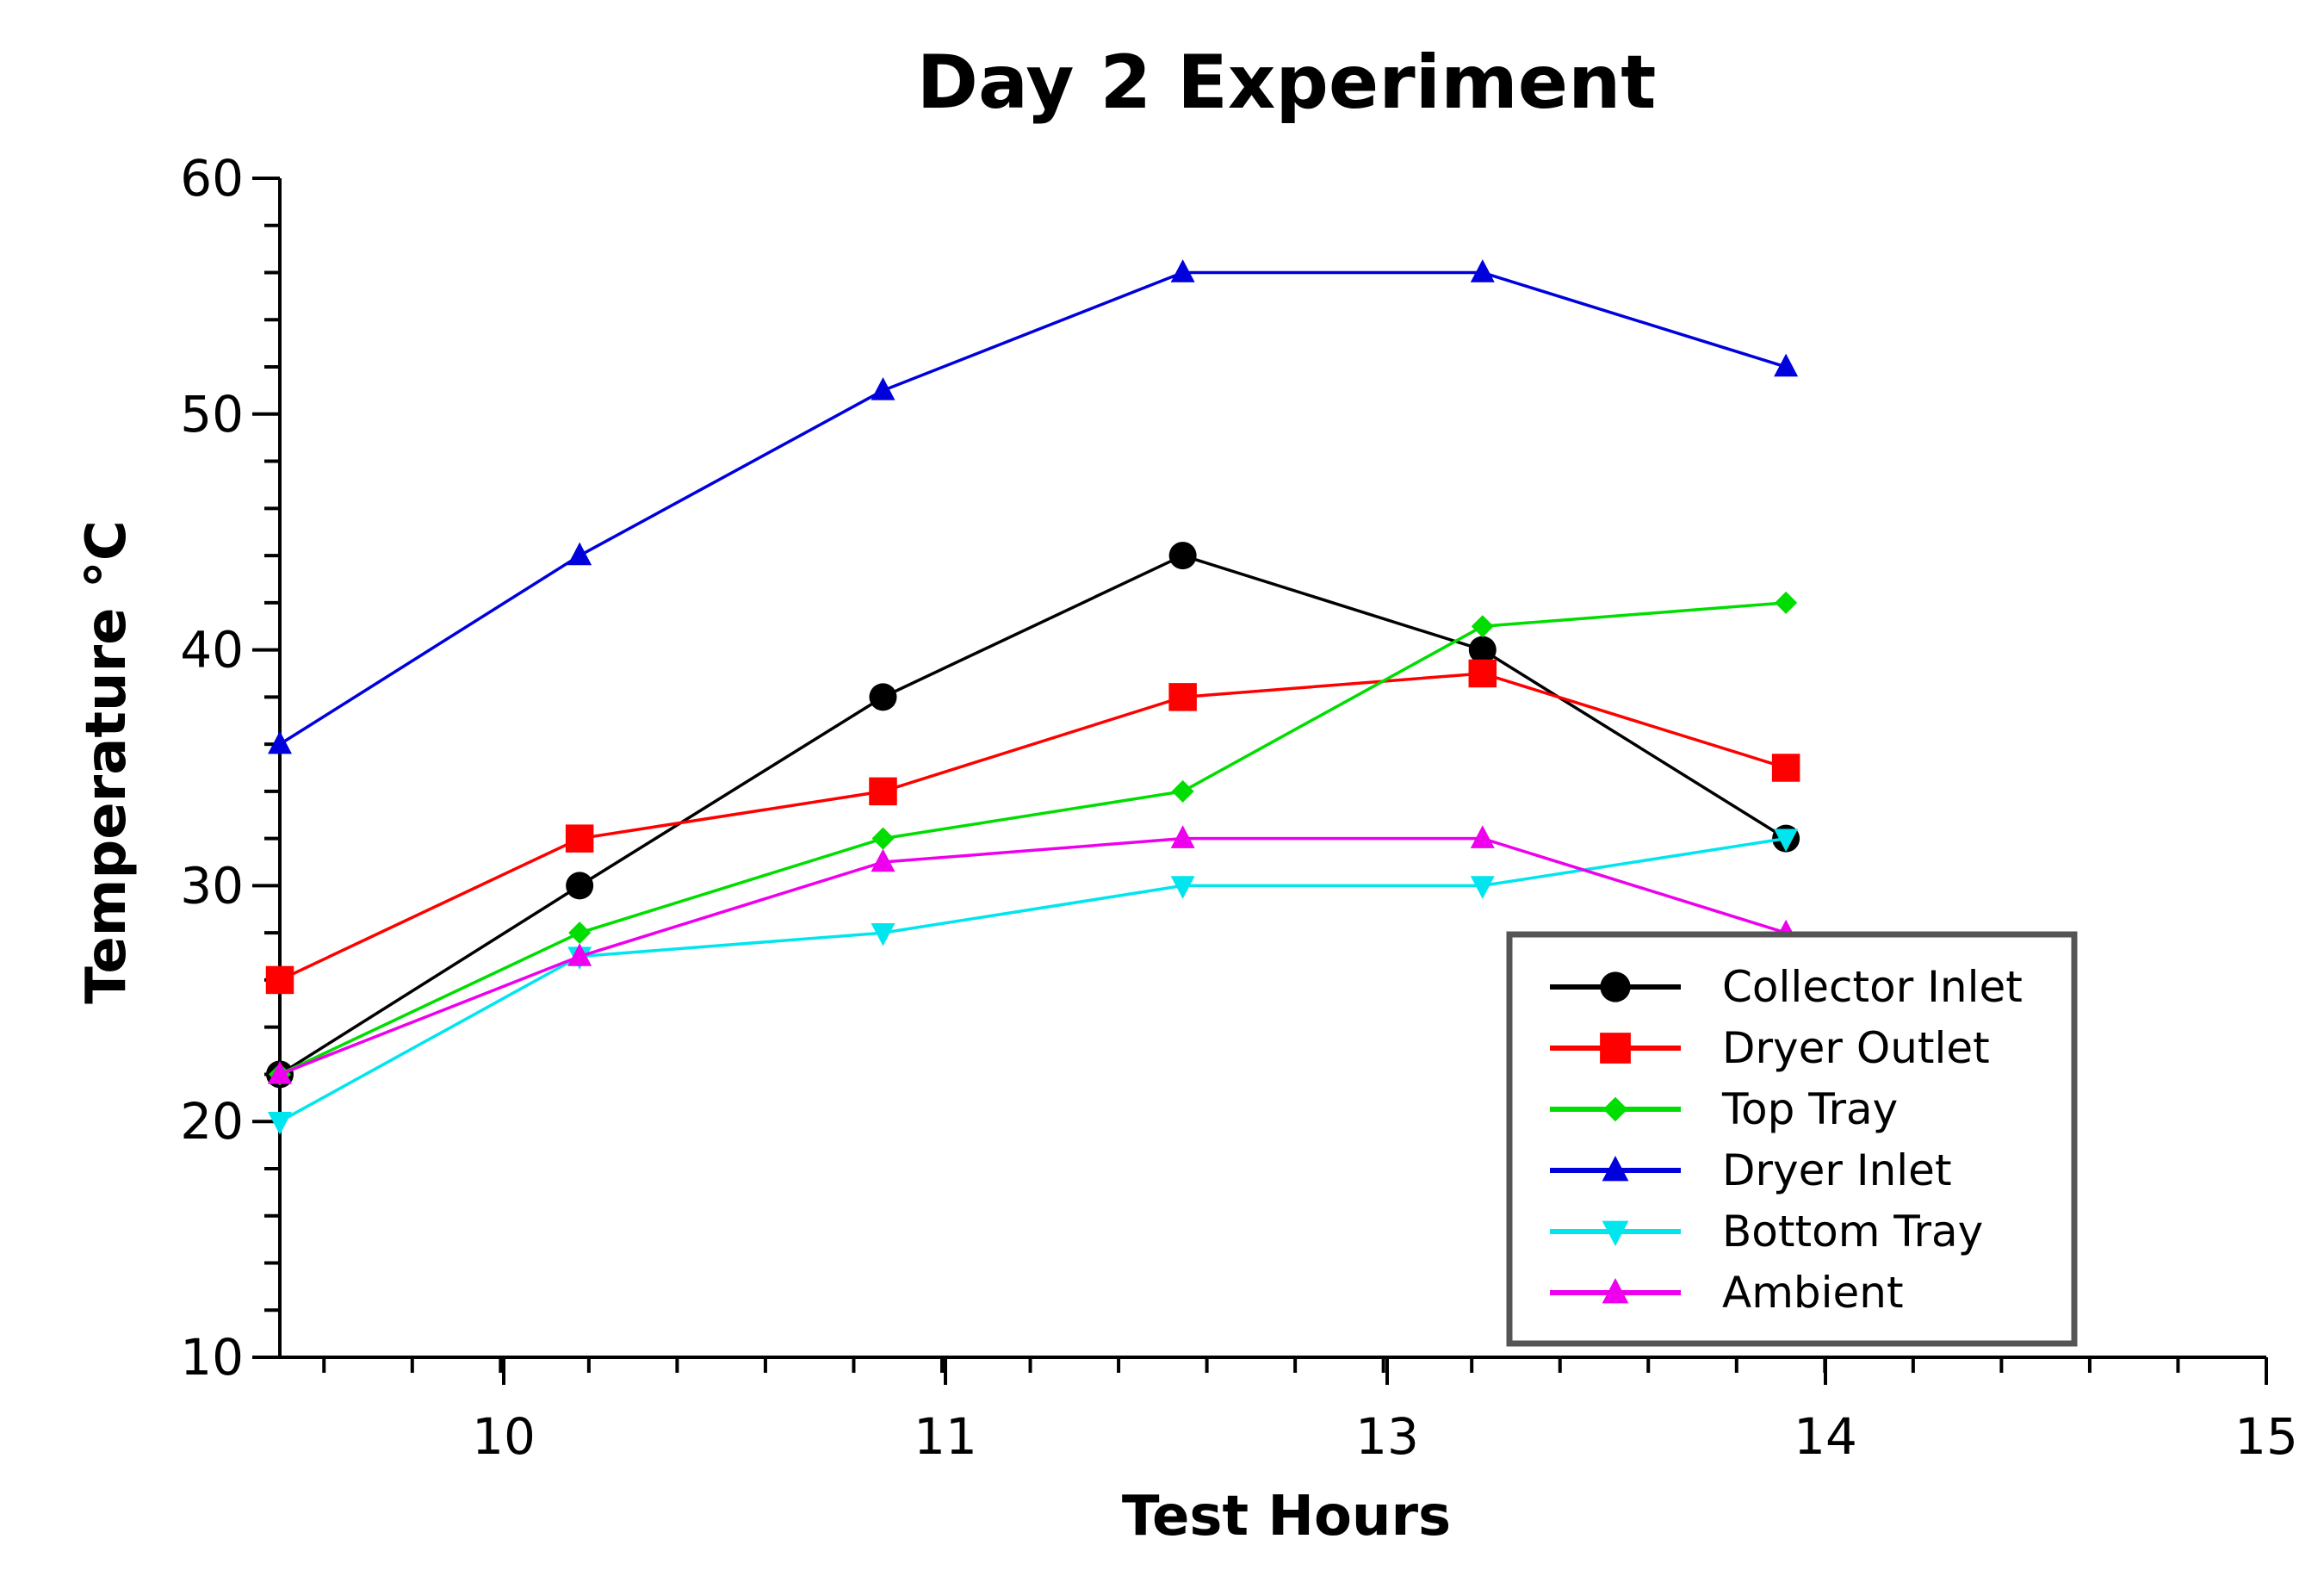 The width and height of the screenshot is (2324, 1570). Describe the element at coordinates (1310, 1412) in the screenshot. I see `x-ticks: 10 11 13 14 15` at that location.